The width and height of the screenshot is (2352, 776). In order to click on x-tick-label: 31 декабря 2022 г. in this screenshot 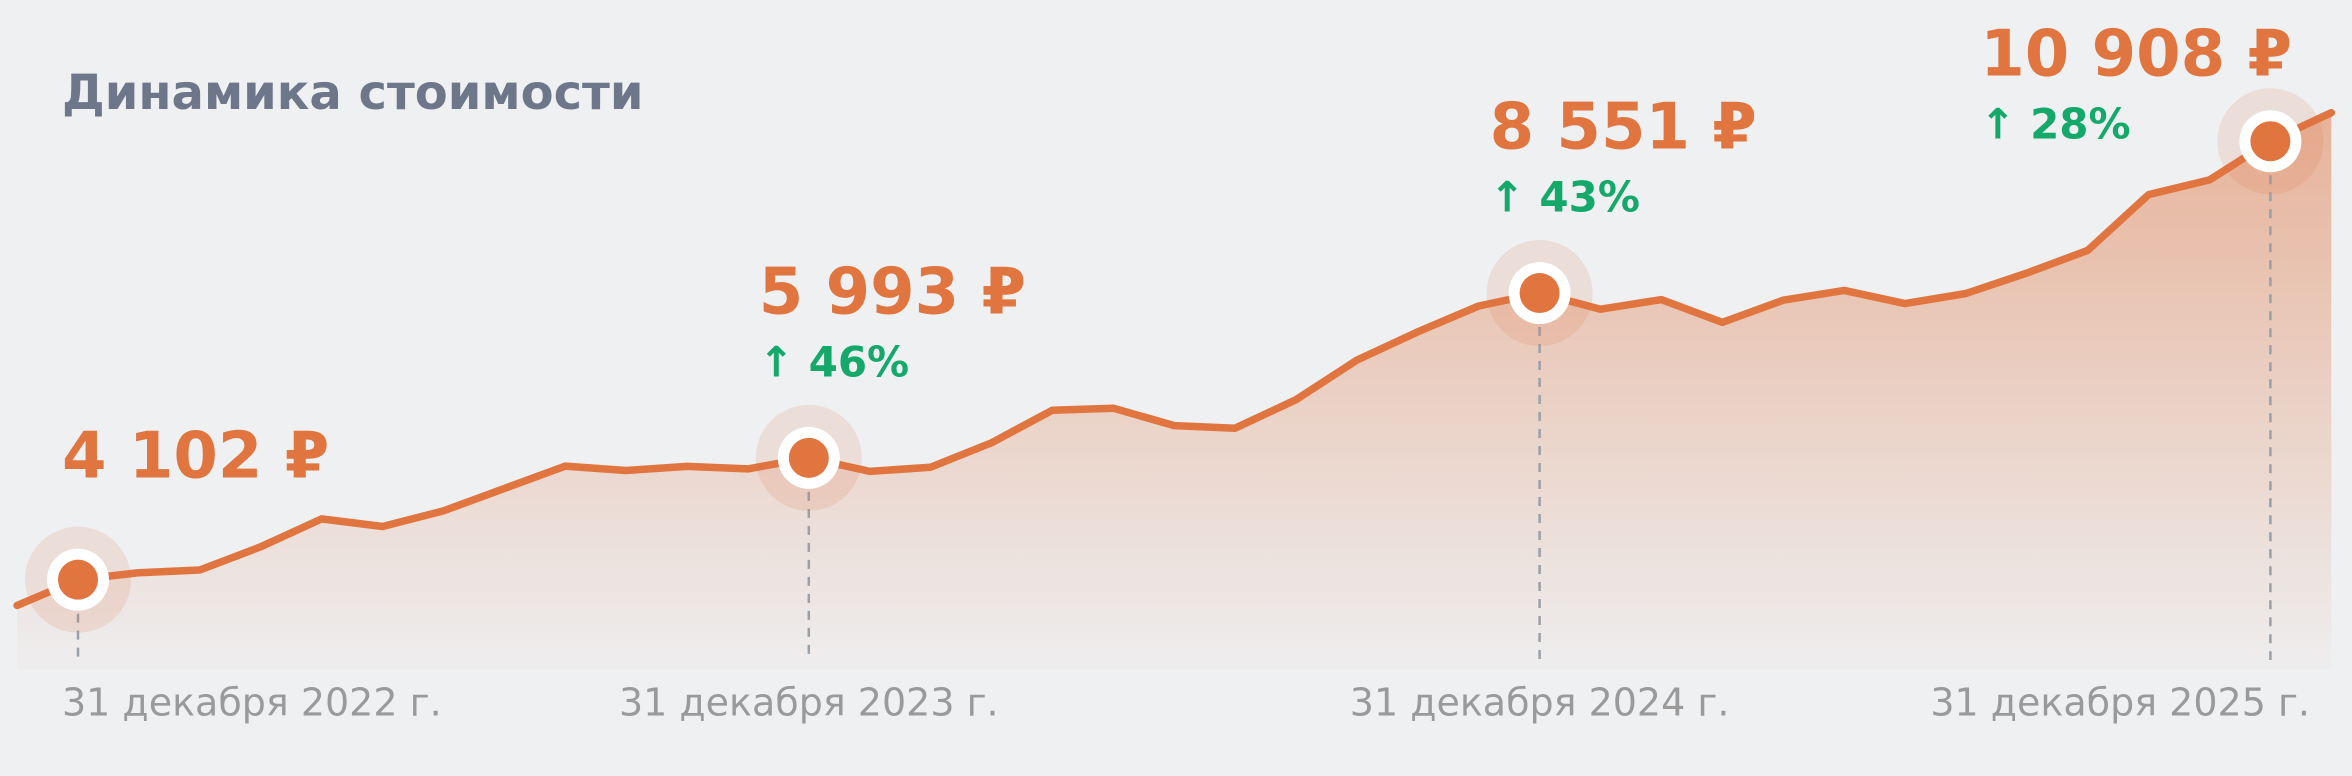, I will do `click(252, 703)`.